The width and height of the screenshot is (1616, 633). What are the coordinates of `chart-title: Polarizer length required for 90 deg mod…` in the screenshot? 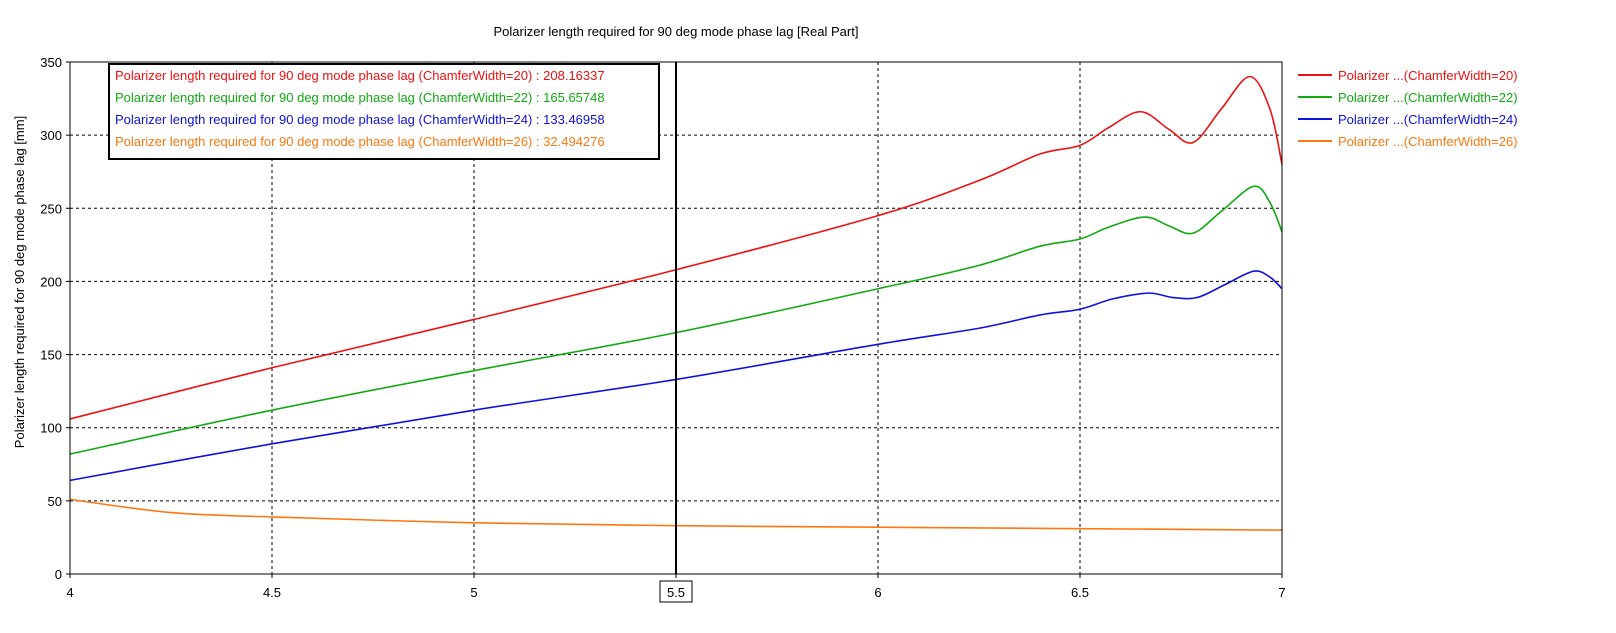 It's located at (676, 31).